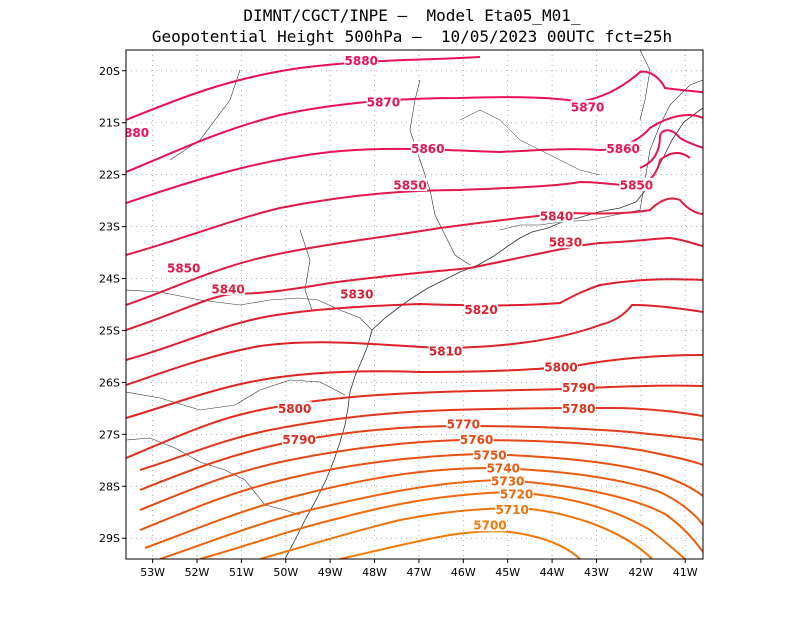 The image size is (800, 618). Describe the element at coordinates (419, 572) in the screenshot. I see `lon-tick-label: 47W` at that location.